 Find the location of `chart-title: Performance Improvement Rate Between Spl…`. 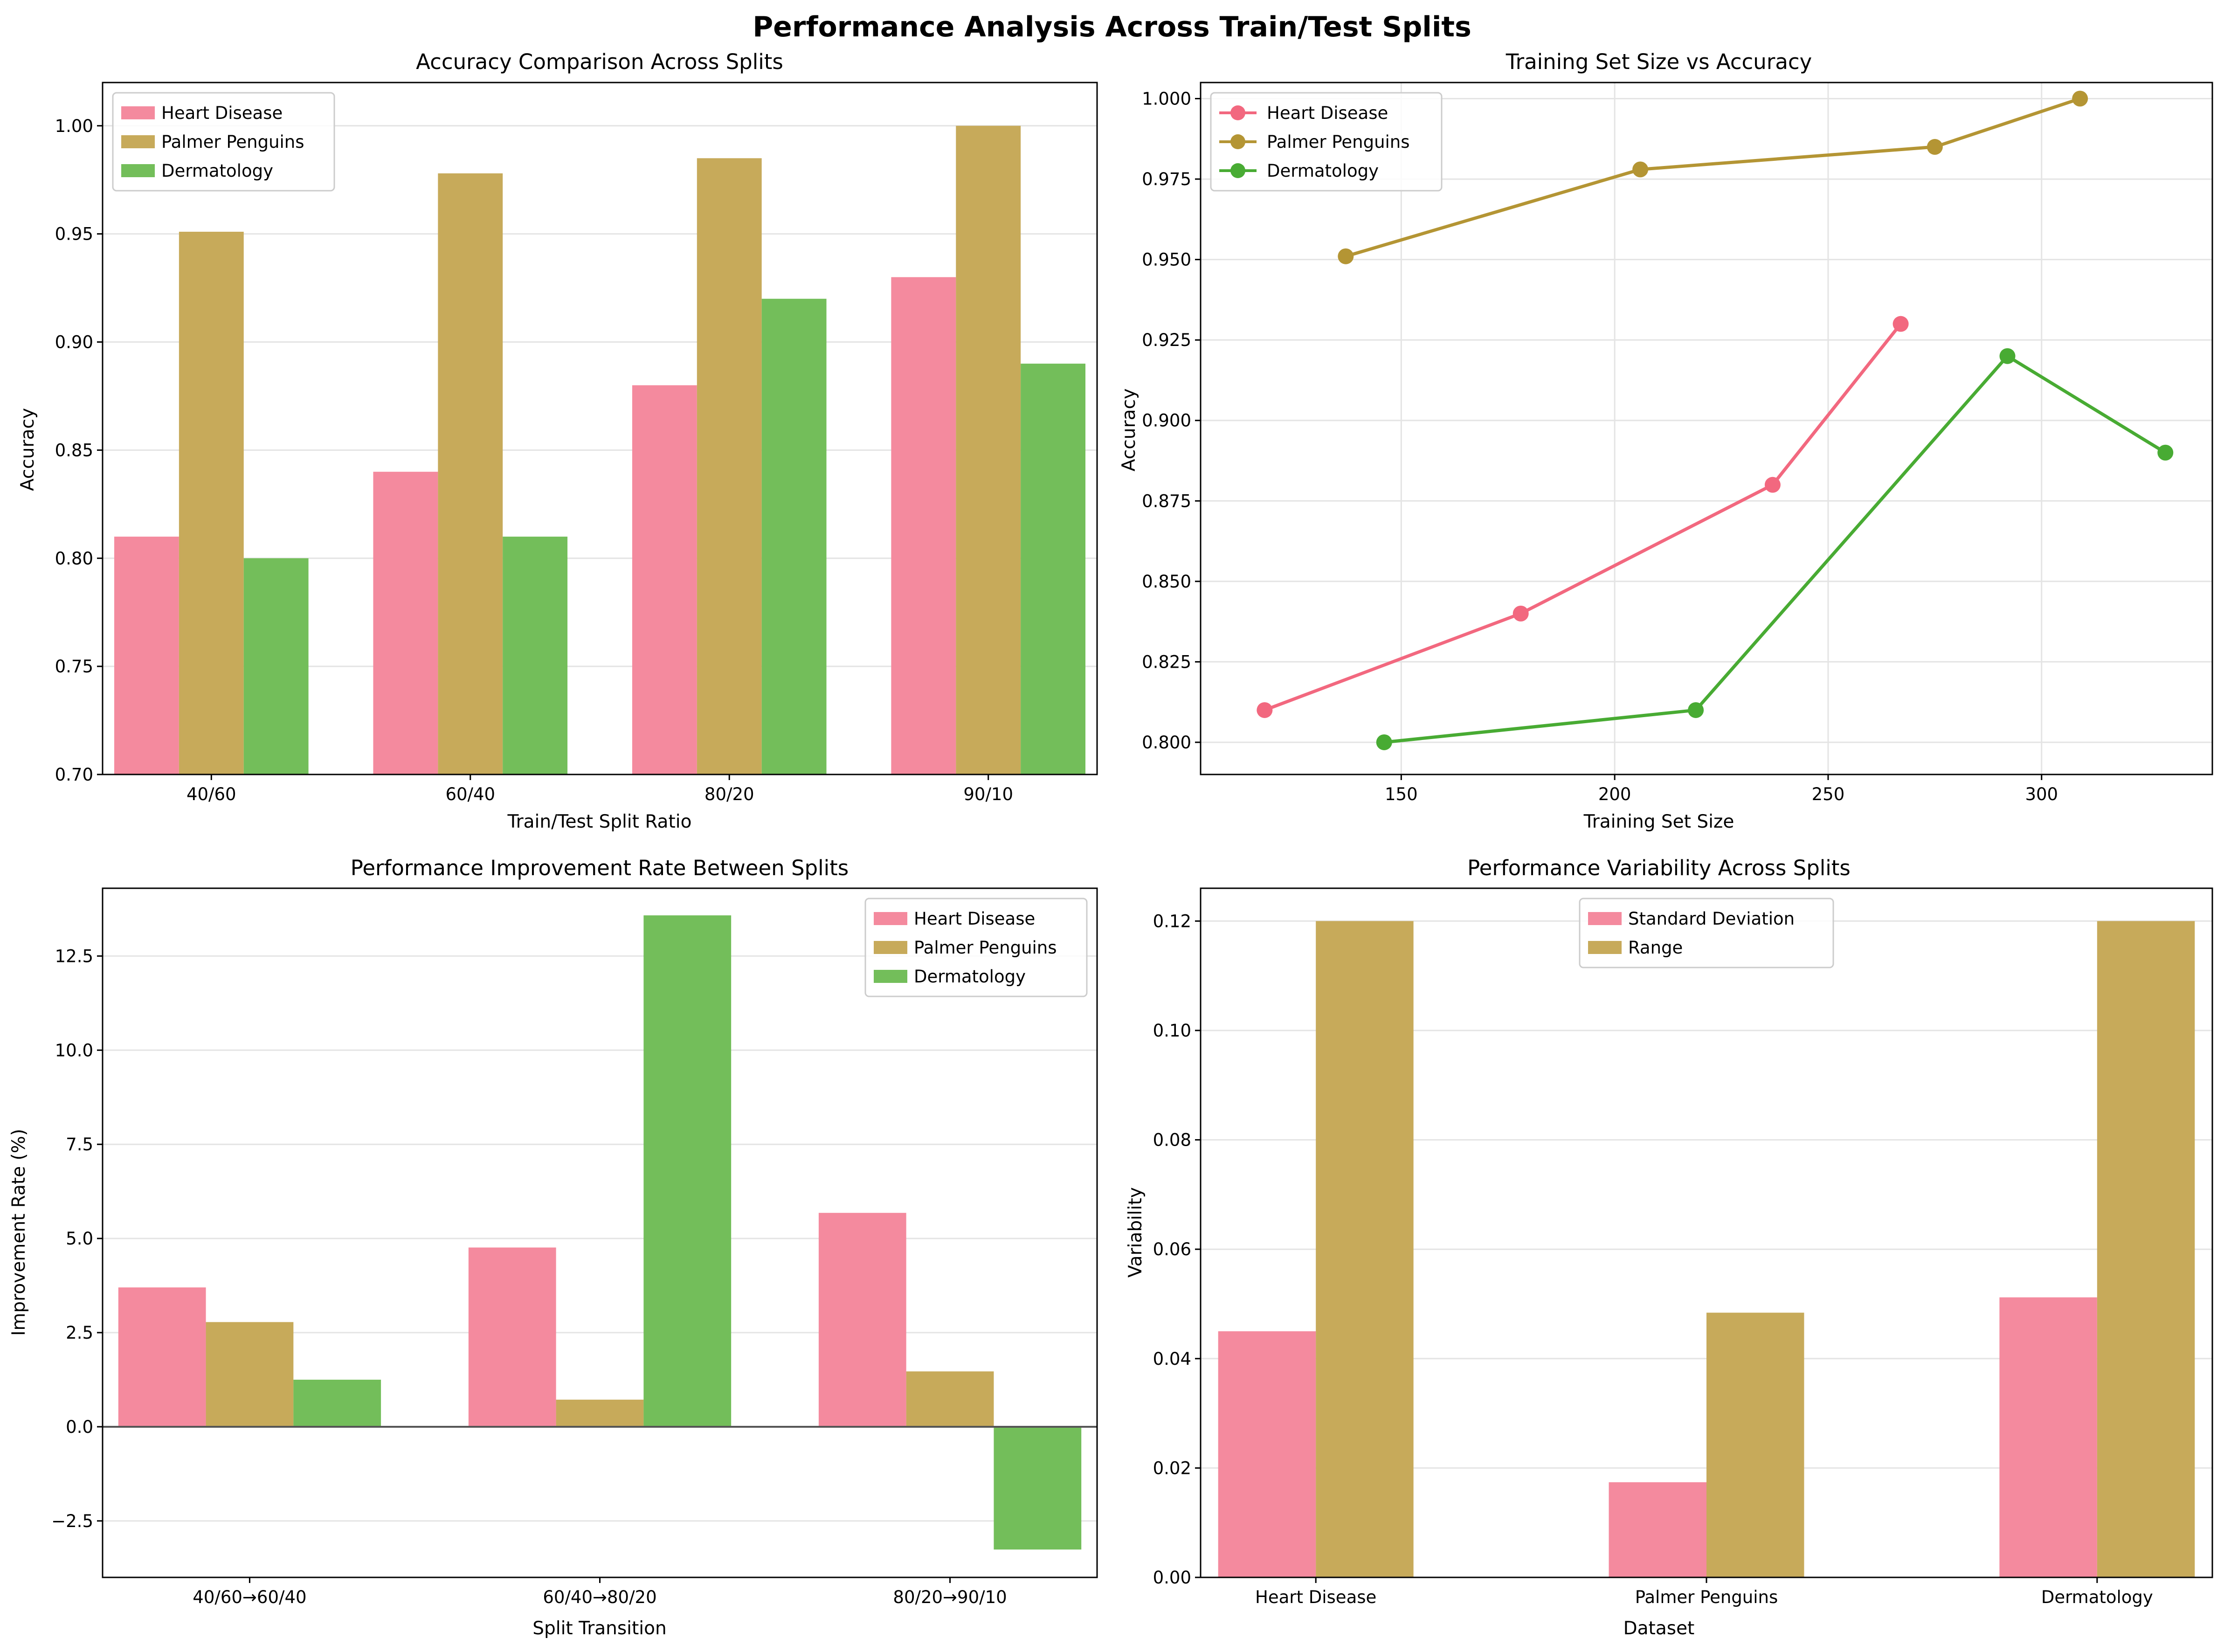

chart-title: Performance Improvement Rate Between Spl… is located at coordinates (600, 868).